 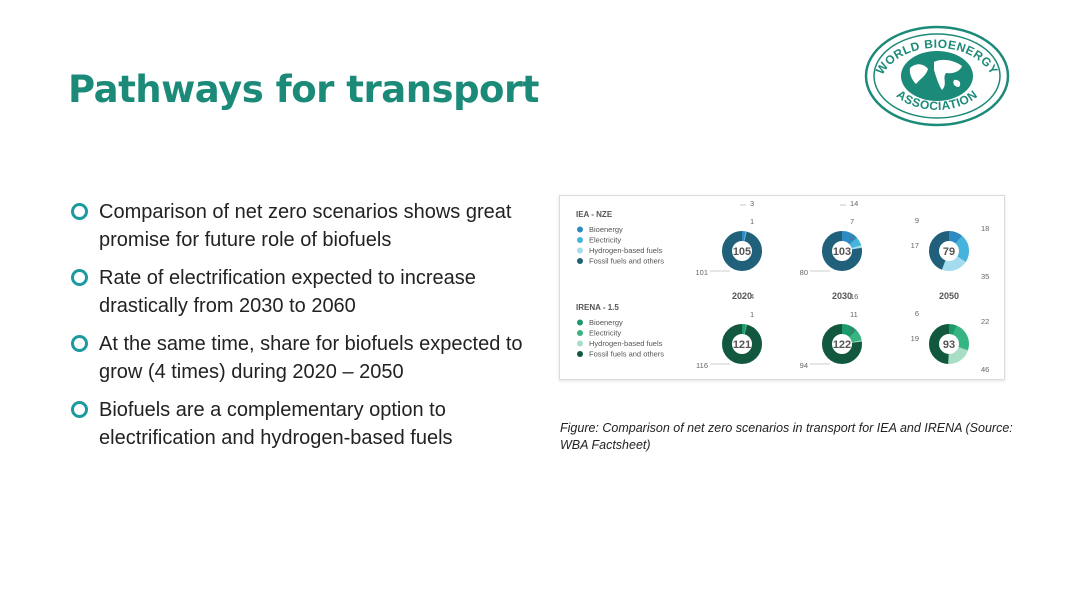 I want to click on donut-total: 103, so click(x=842, y=252).